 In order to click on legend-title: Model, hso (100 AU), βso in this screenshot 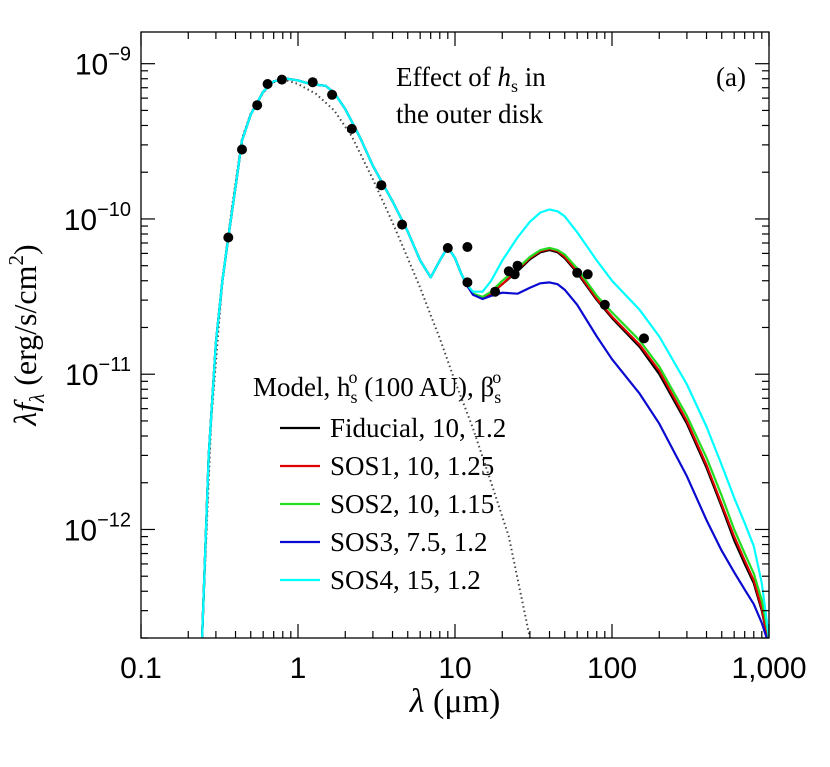, I will do `click(377, 387)`.